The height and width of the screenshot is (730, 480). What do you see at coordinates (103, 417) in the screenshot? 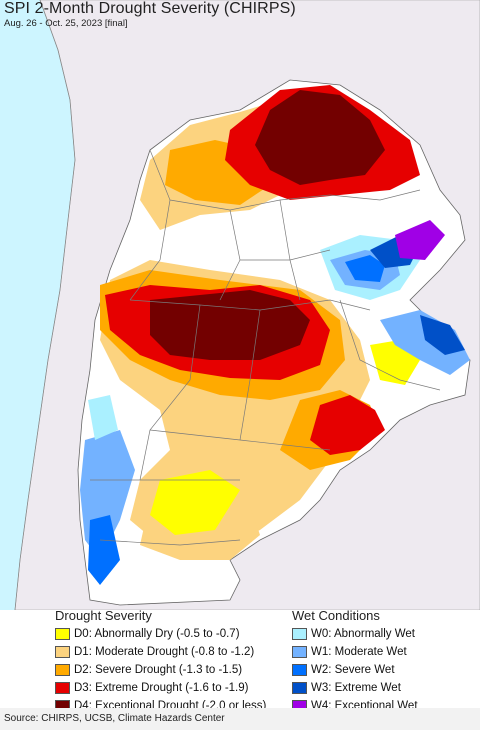
I see `w-area-southwest-light` at bounding box center [103, 417].